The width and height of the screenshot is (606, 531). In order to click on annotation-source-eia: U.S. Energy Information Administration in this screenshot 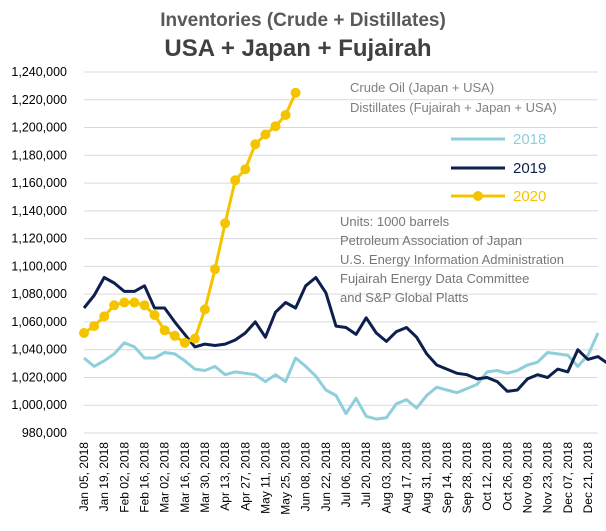, I will do `click(452, 259)`.